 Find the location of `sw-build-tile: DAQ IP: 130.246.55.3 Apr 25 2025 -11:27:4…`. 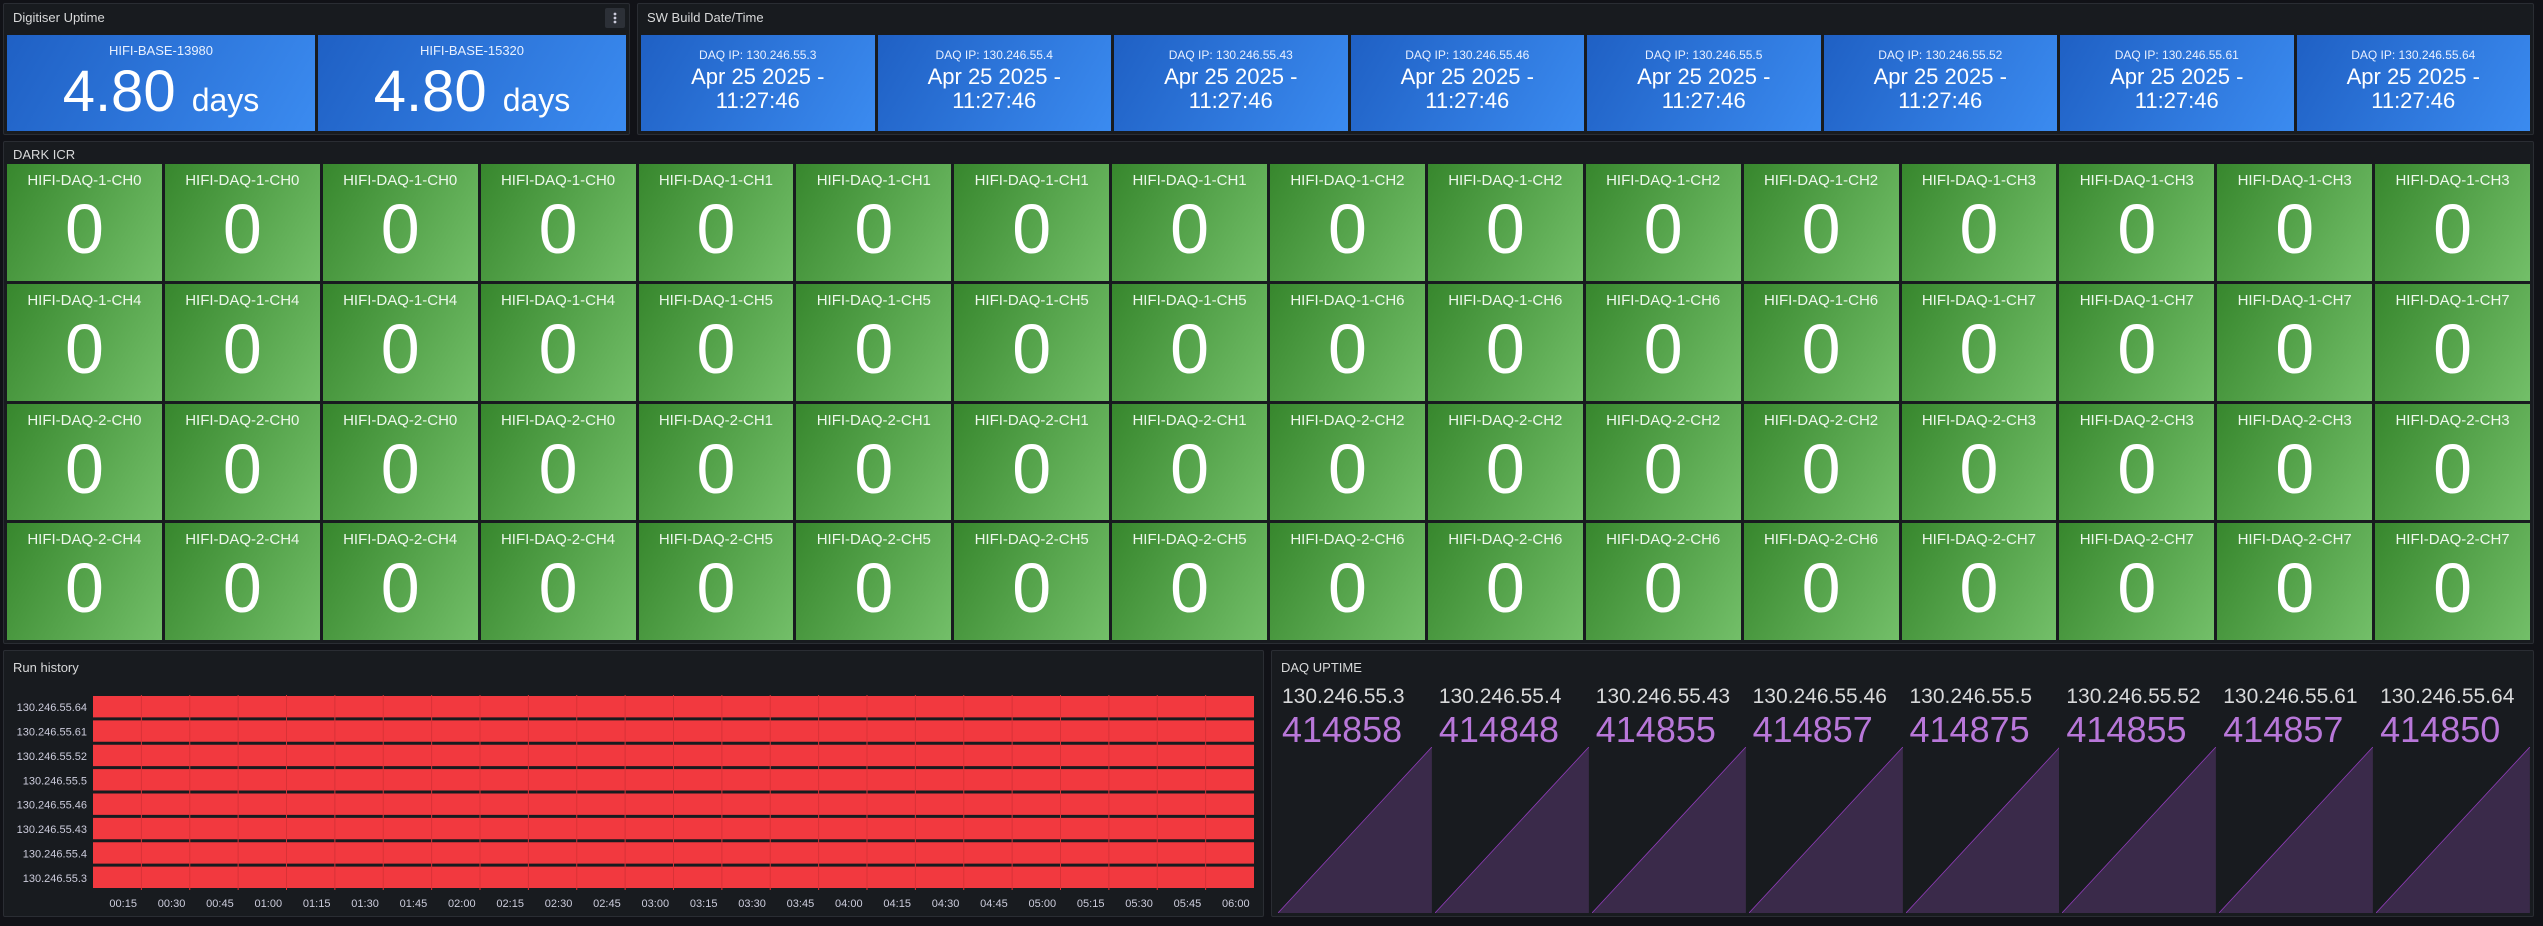

sw-build-tile: DAQ IP: 130.246.55.3 Apr 25 2025 -11:27:4… is located at coordinates (758, 83).